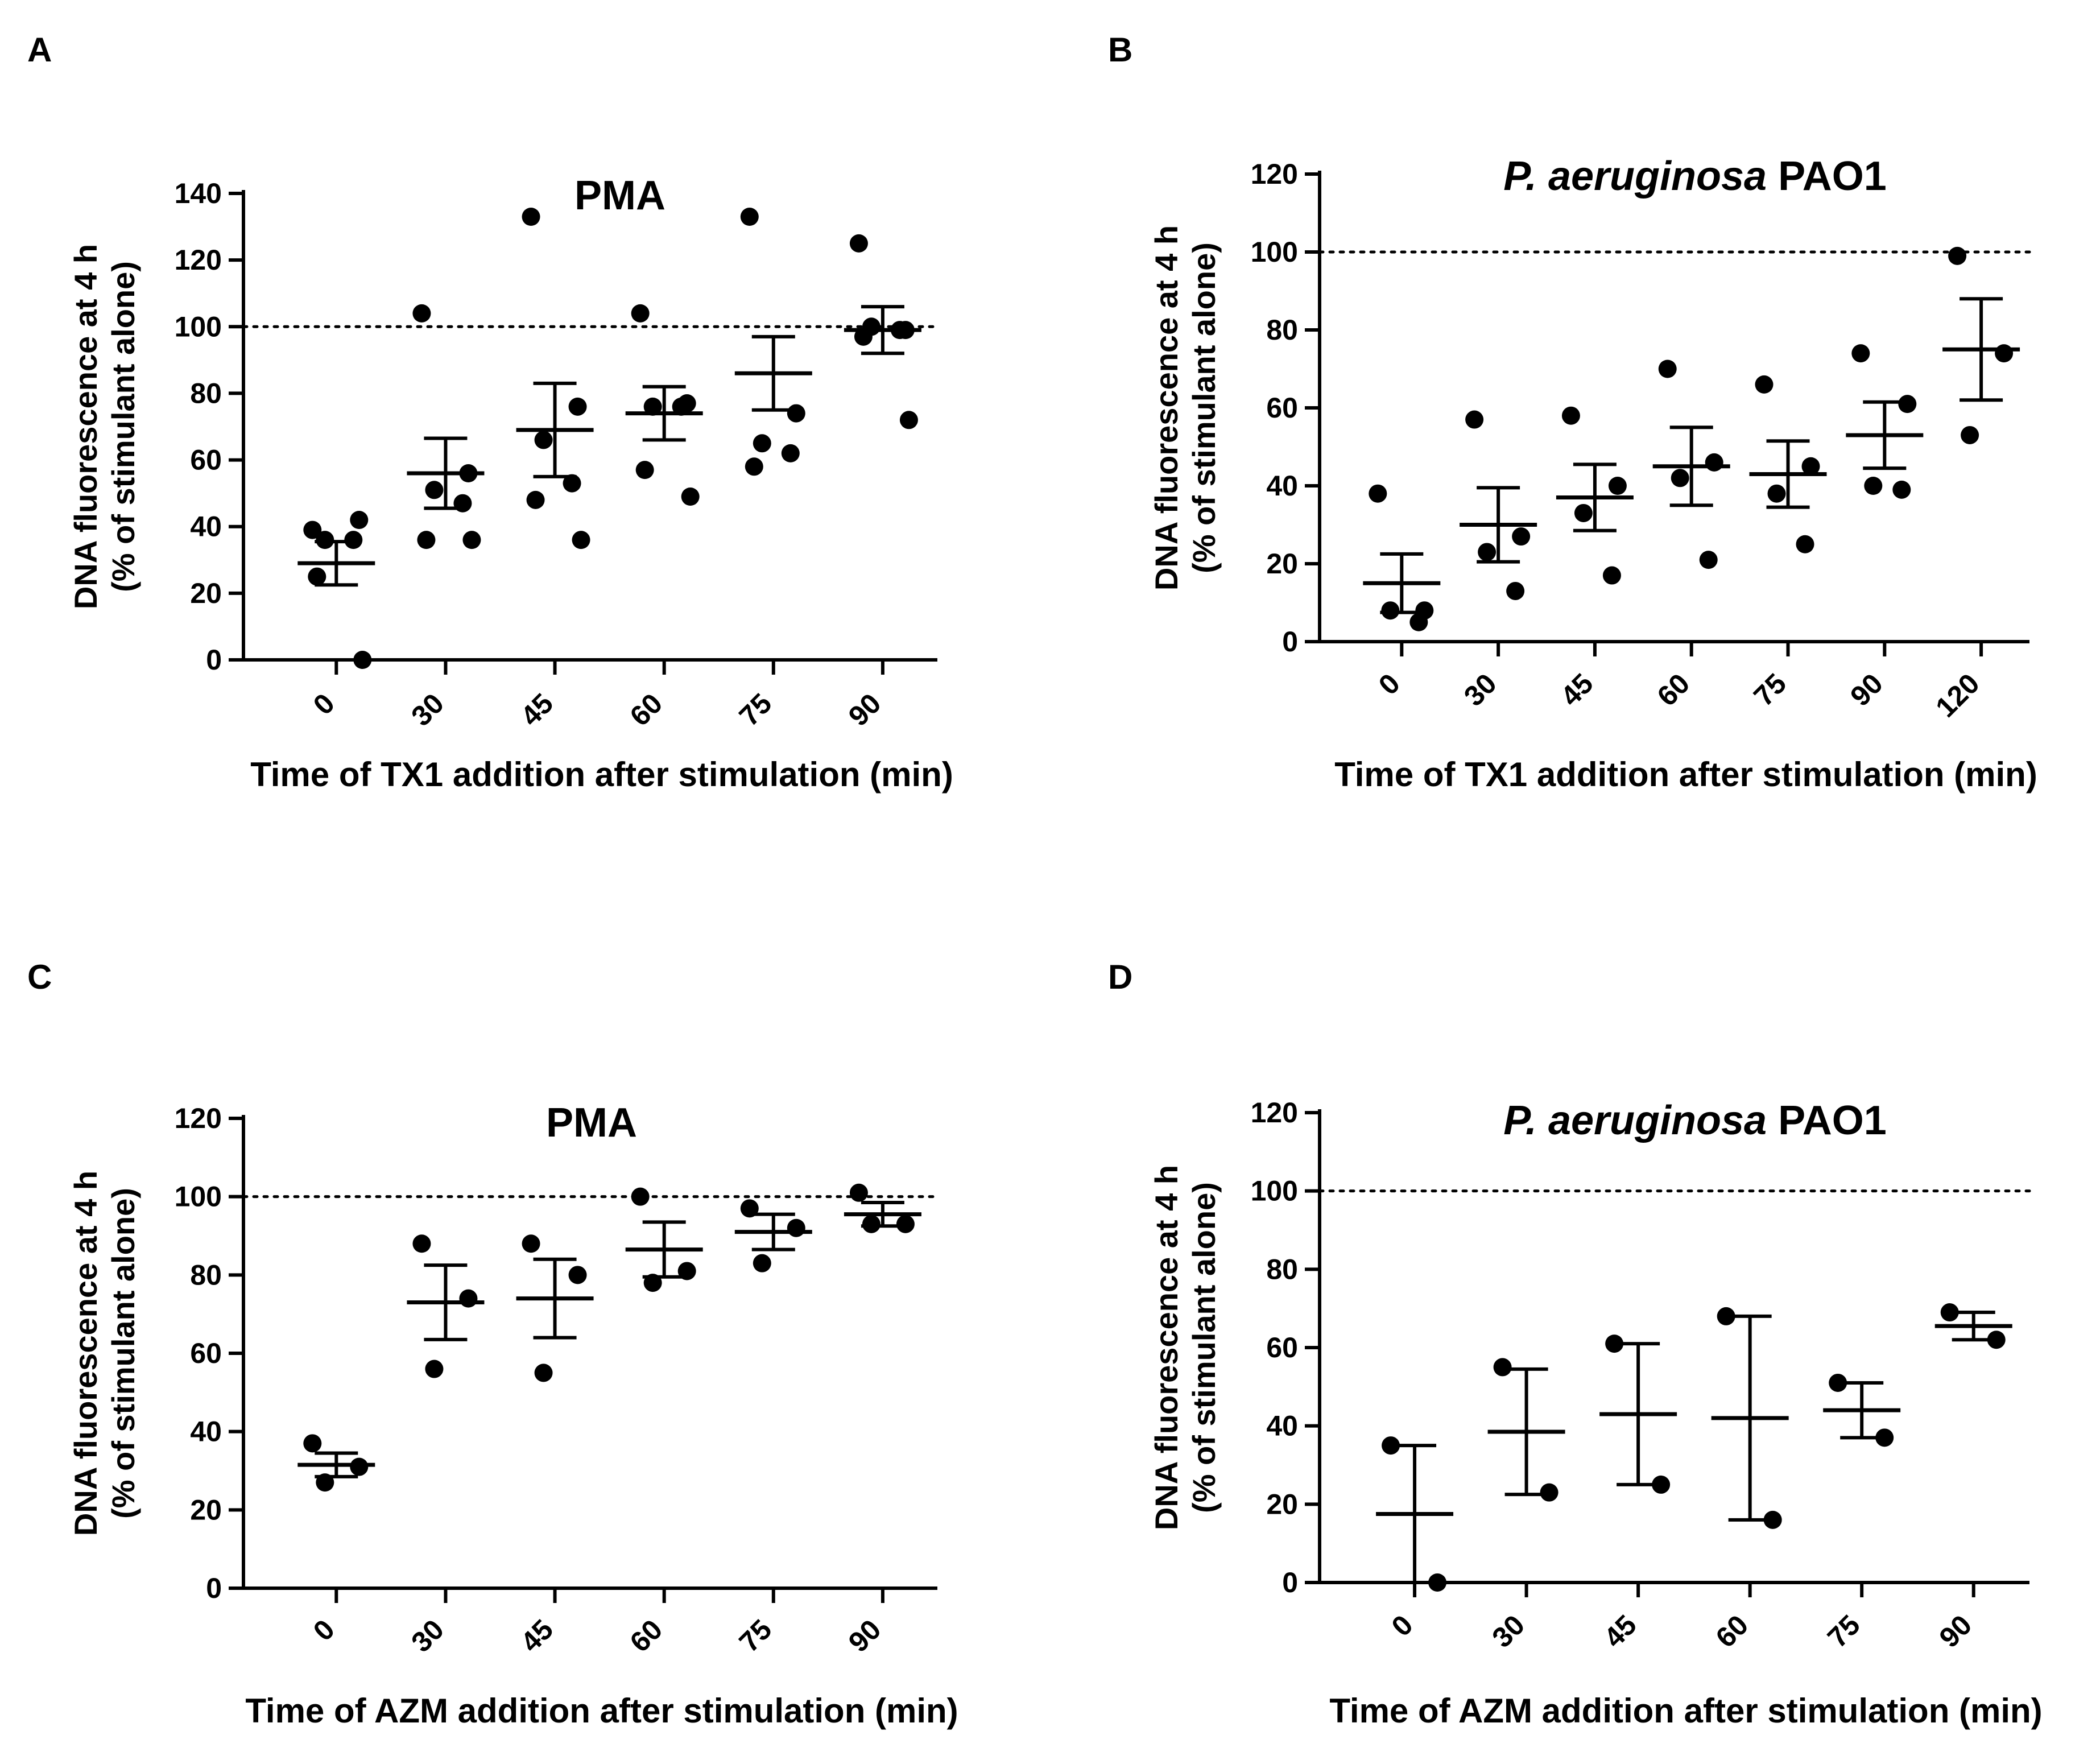 The image size is (2100, 1760). What do you see at coordinates (591, 1123) in the screenshot?
I see `chart-title: PMA` at bounding box center [591, 1123].